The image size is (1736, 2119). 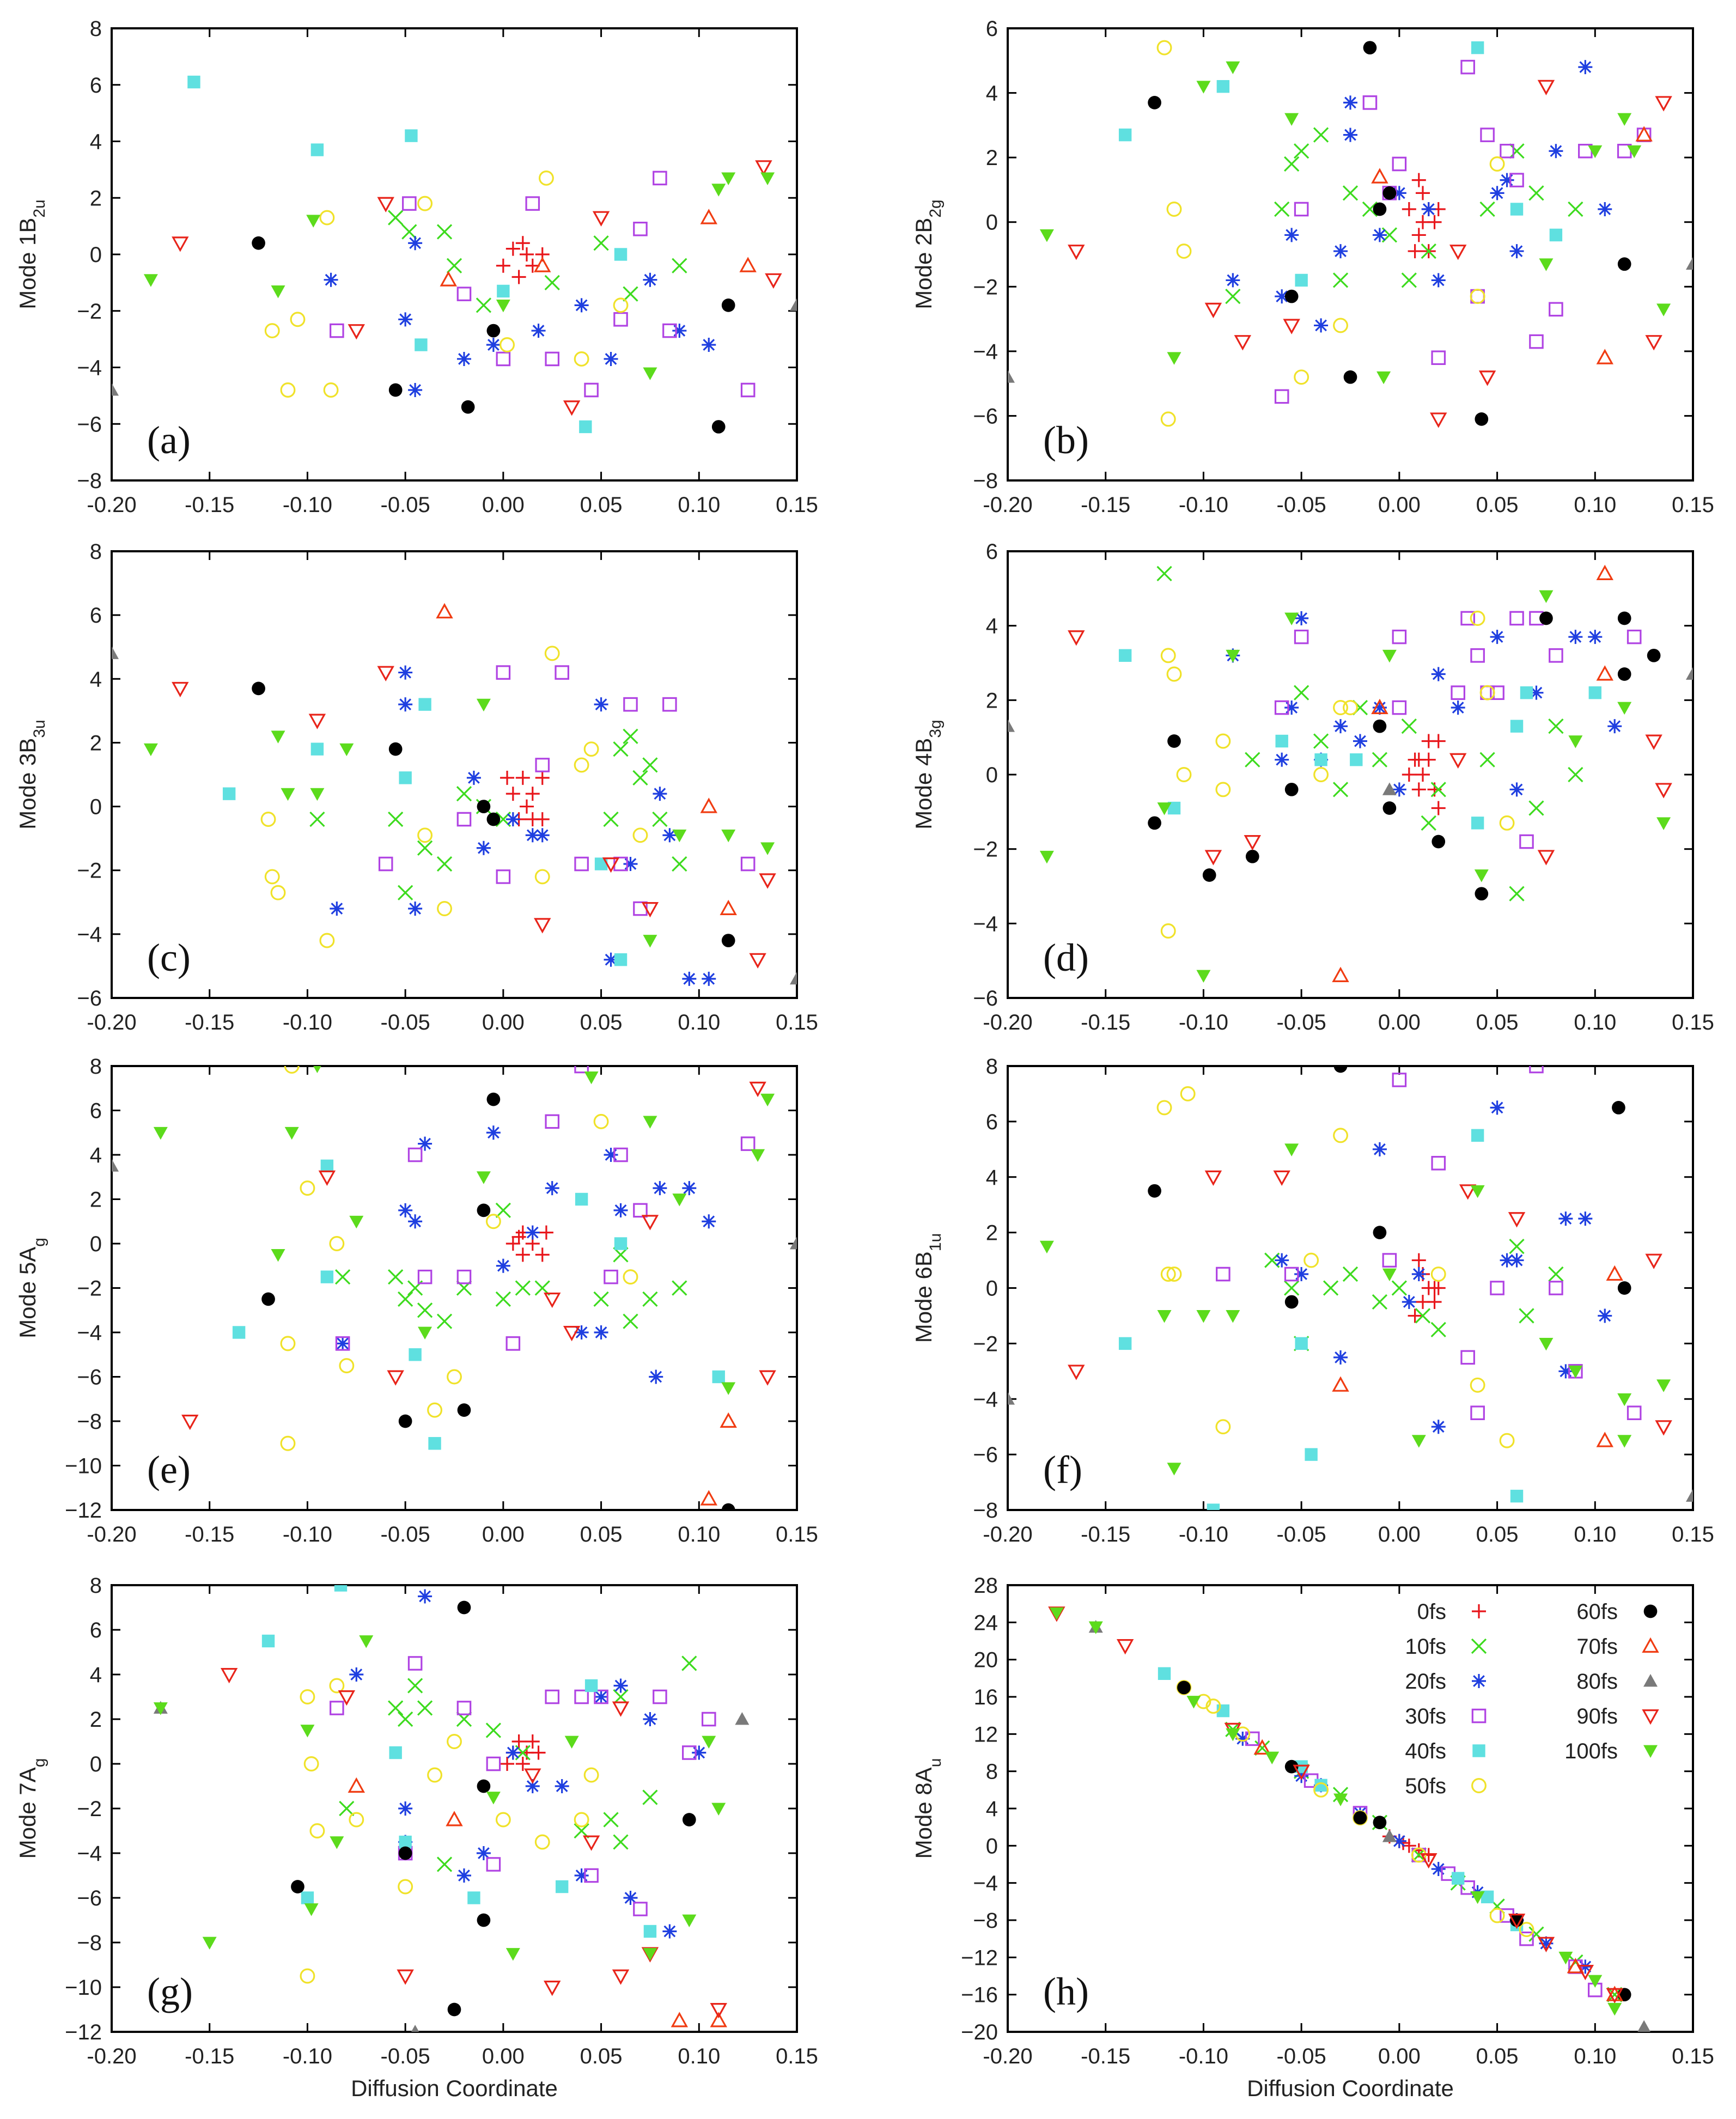 What do you see at coordinates (985, 1921) in the screenshot?
I see `y-tick-label: −8` at bounding box center [985, 1921].